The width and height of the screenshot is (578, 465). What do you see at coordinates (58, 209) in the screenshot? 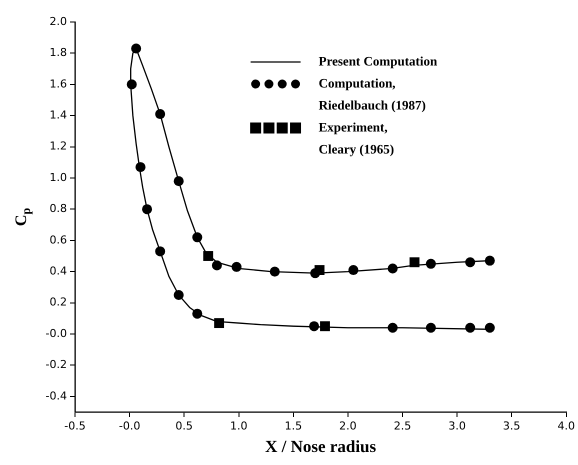
I see `y-tick-label: 0.8` at bounding box center [58, 209].